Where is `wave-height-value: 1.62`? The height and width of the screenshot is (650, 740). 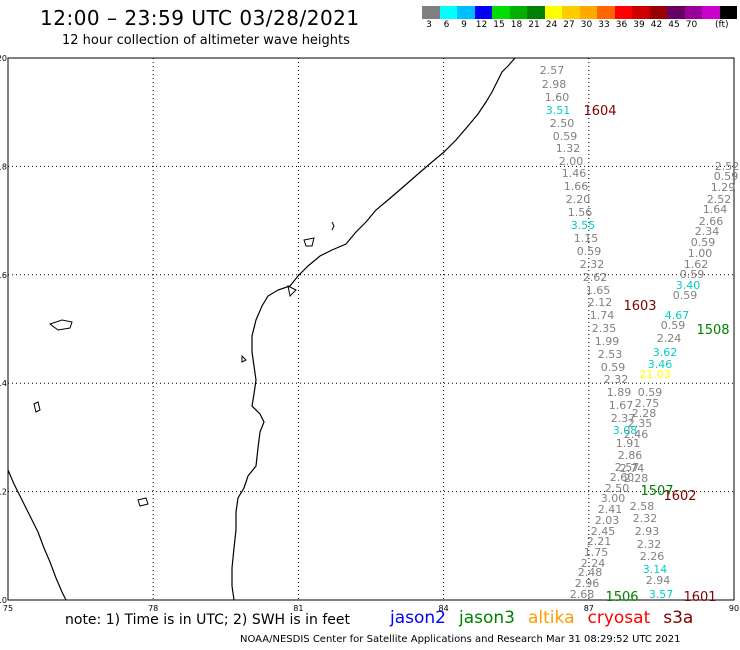
wave-height-value: 1.62 is located at coordinates (696, 264).